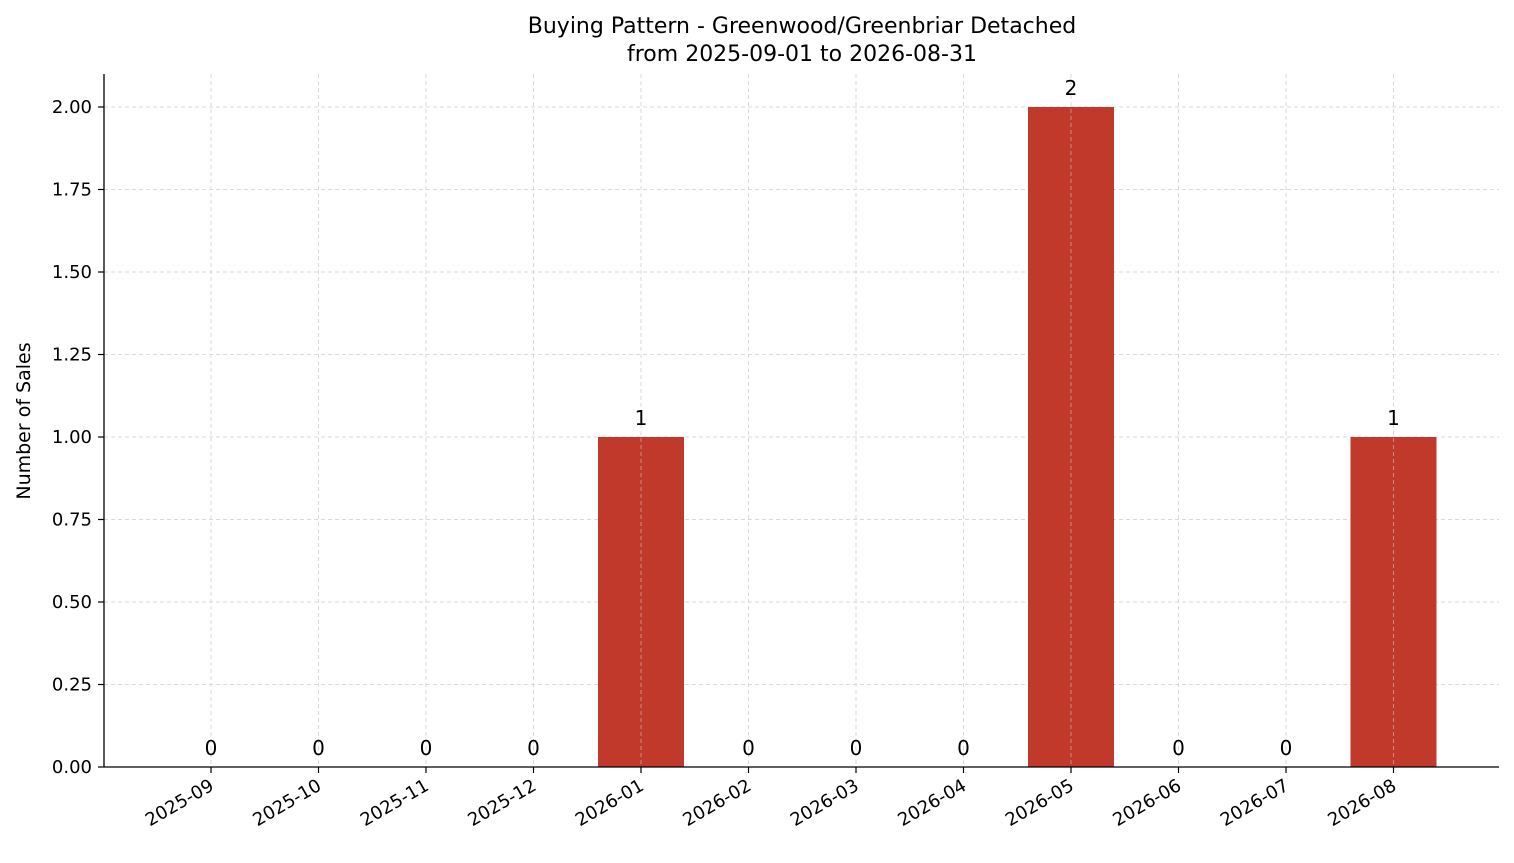  What do you see at coordinates (1178, 748) in the screenshot?
I see `data-label-2026-06: 0` at bounding box center [1178, 748].